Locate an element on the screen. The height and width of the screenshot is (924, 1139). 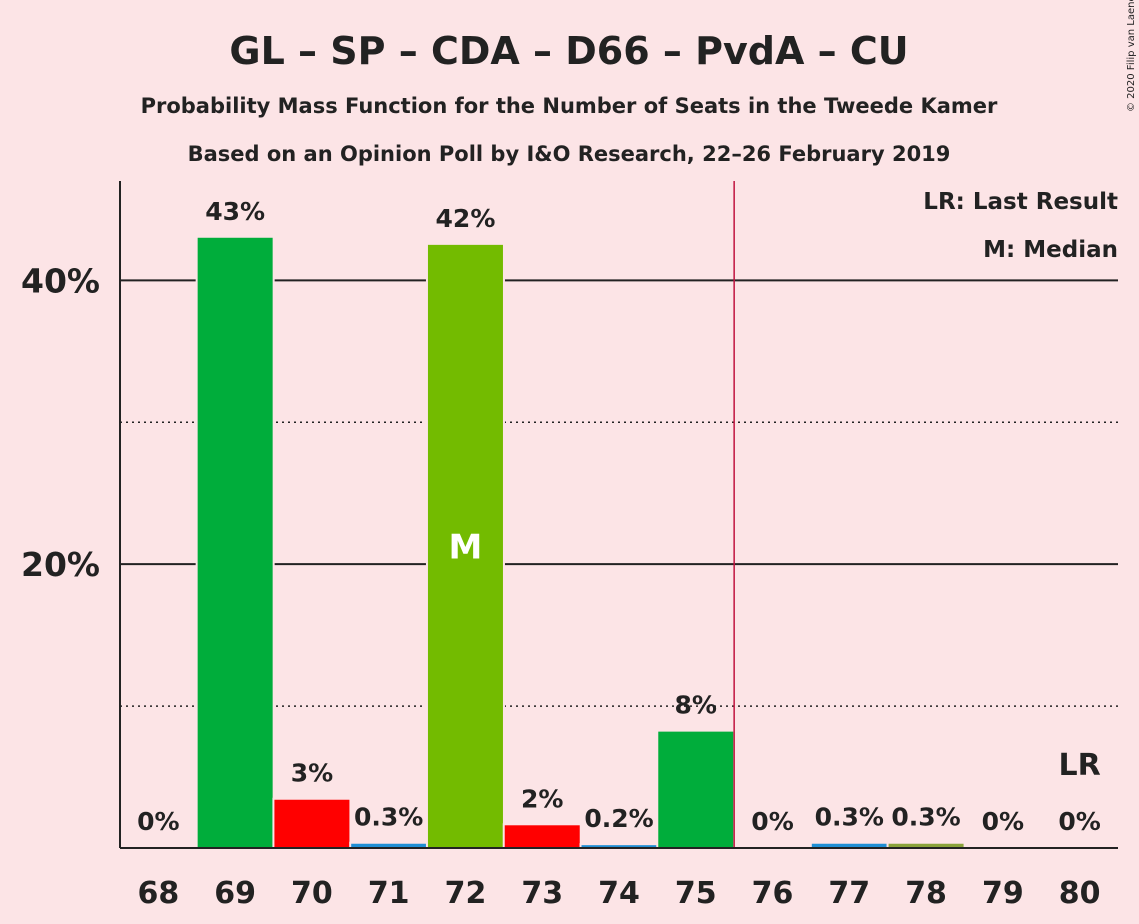
data-label: 43% is located at coordinates (235, 211).